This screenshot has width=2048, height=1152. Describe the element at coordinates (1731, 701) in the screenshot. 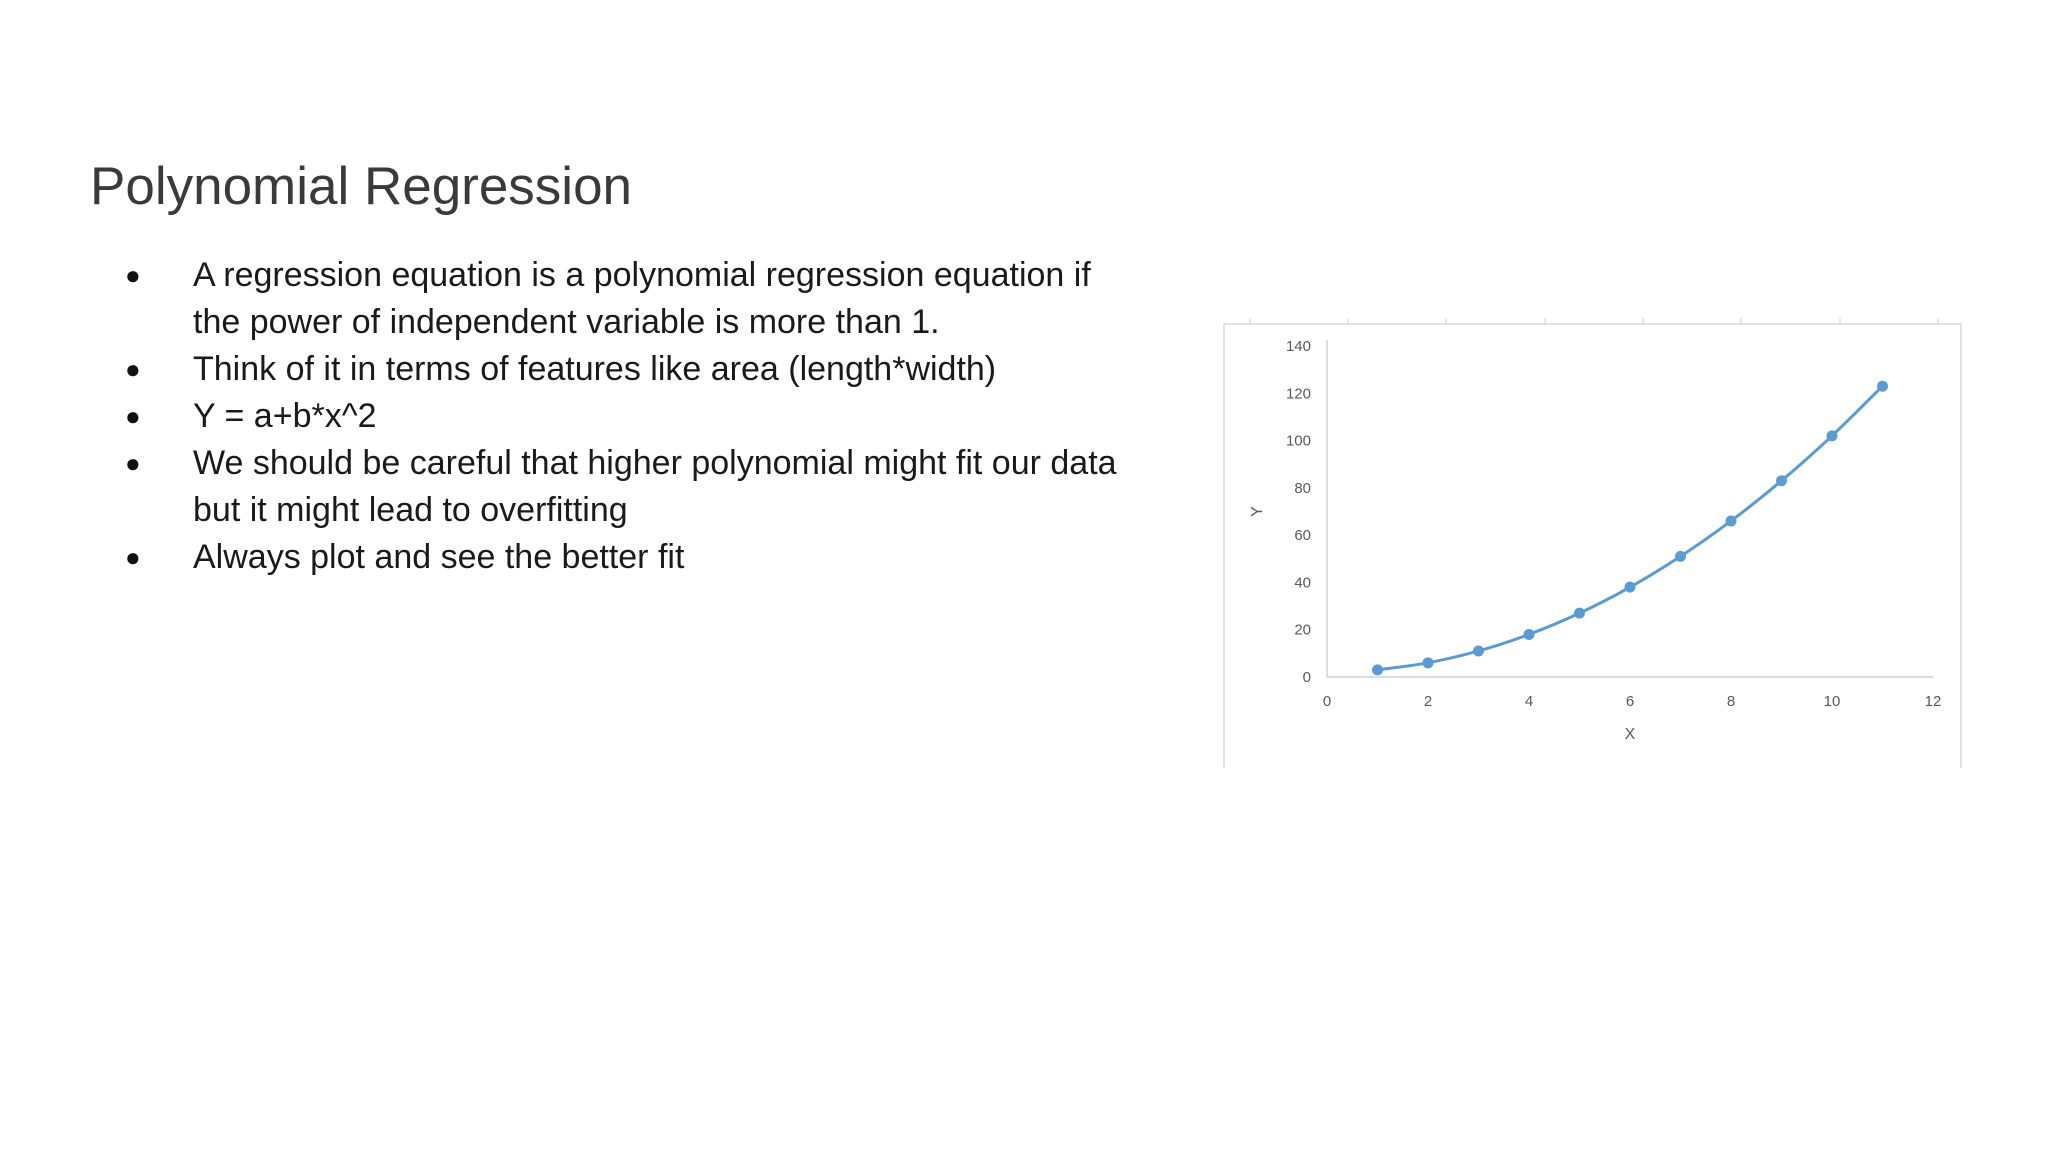

I see `x-tick-label: 8` at that location.